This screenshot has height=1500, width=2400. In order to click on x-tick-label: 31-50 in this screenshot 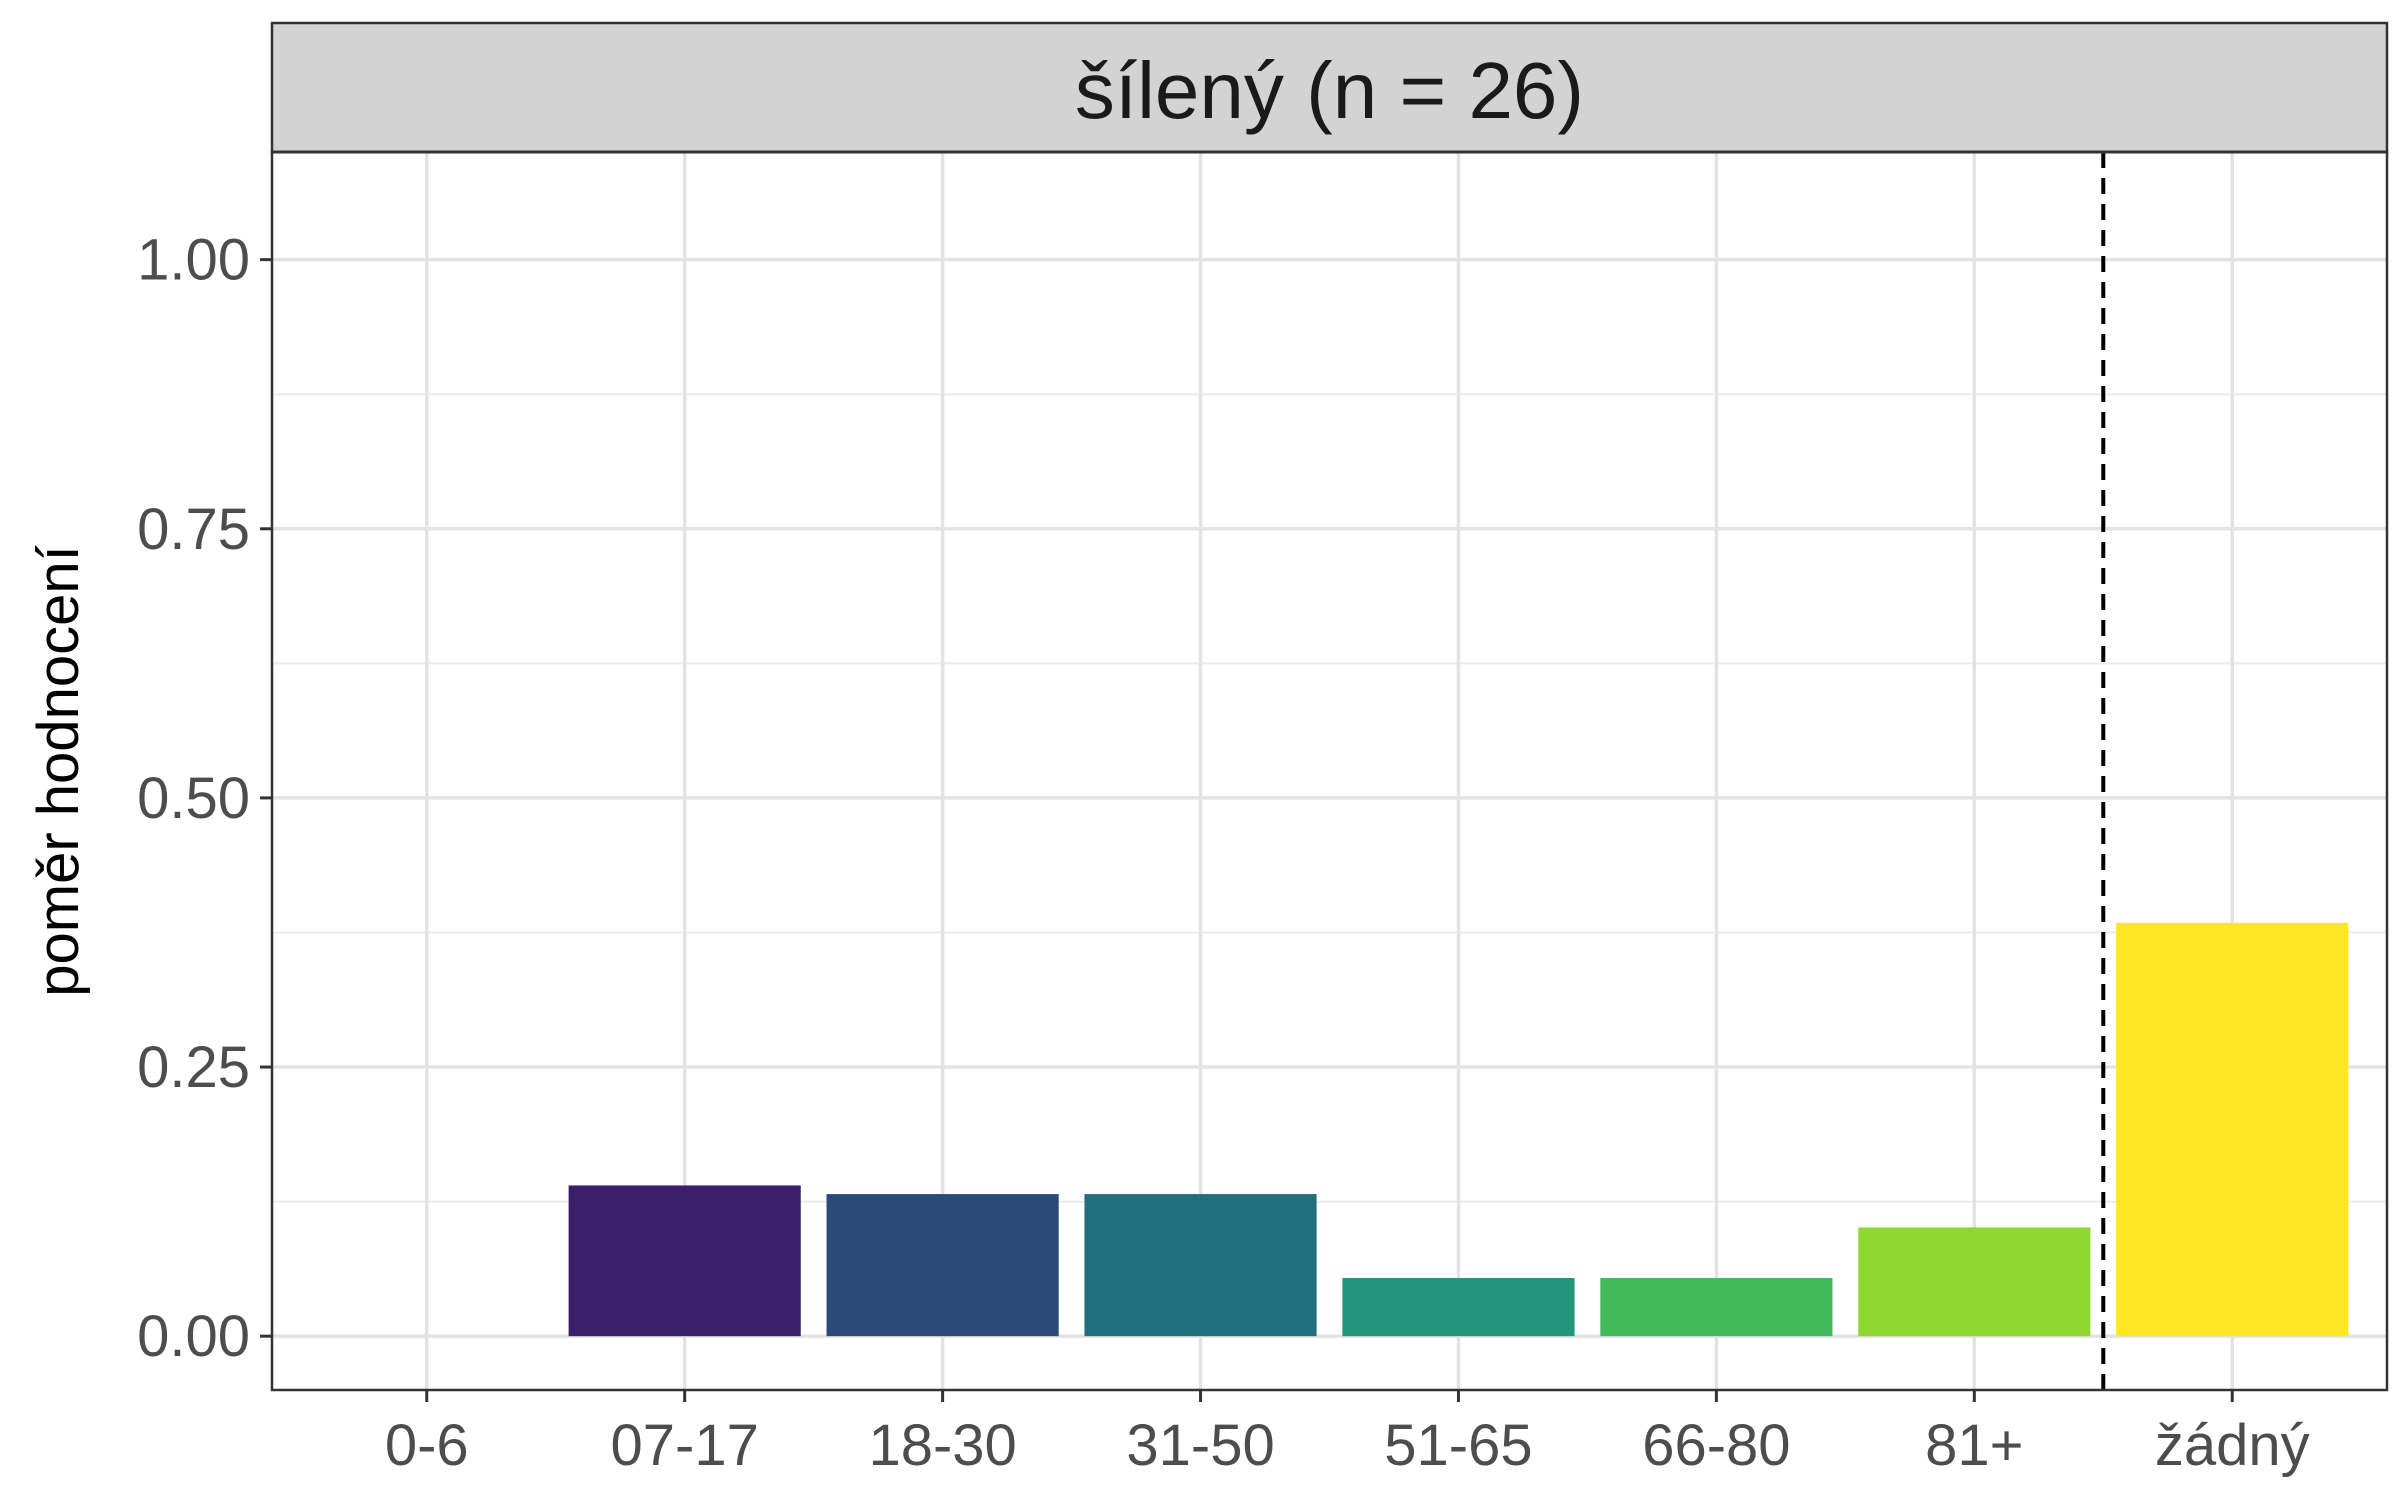, I will do `click(1200, 1445)`.